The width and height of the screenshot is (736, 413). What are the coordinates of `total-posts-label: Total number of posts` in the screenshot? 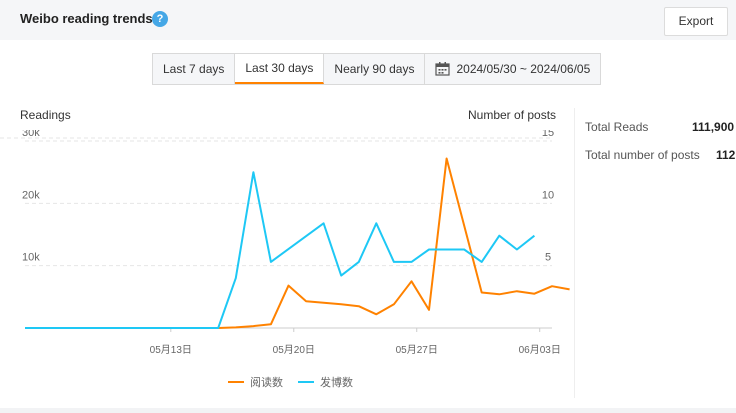 It's located at (642, 155).